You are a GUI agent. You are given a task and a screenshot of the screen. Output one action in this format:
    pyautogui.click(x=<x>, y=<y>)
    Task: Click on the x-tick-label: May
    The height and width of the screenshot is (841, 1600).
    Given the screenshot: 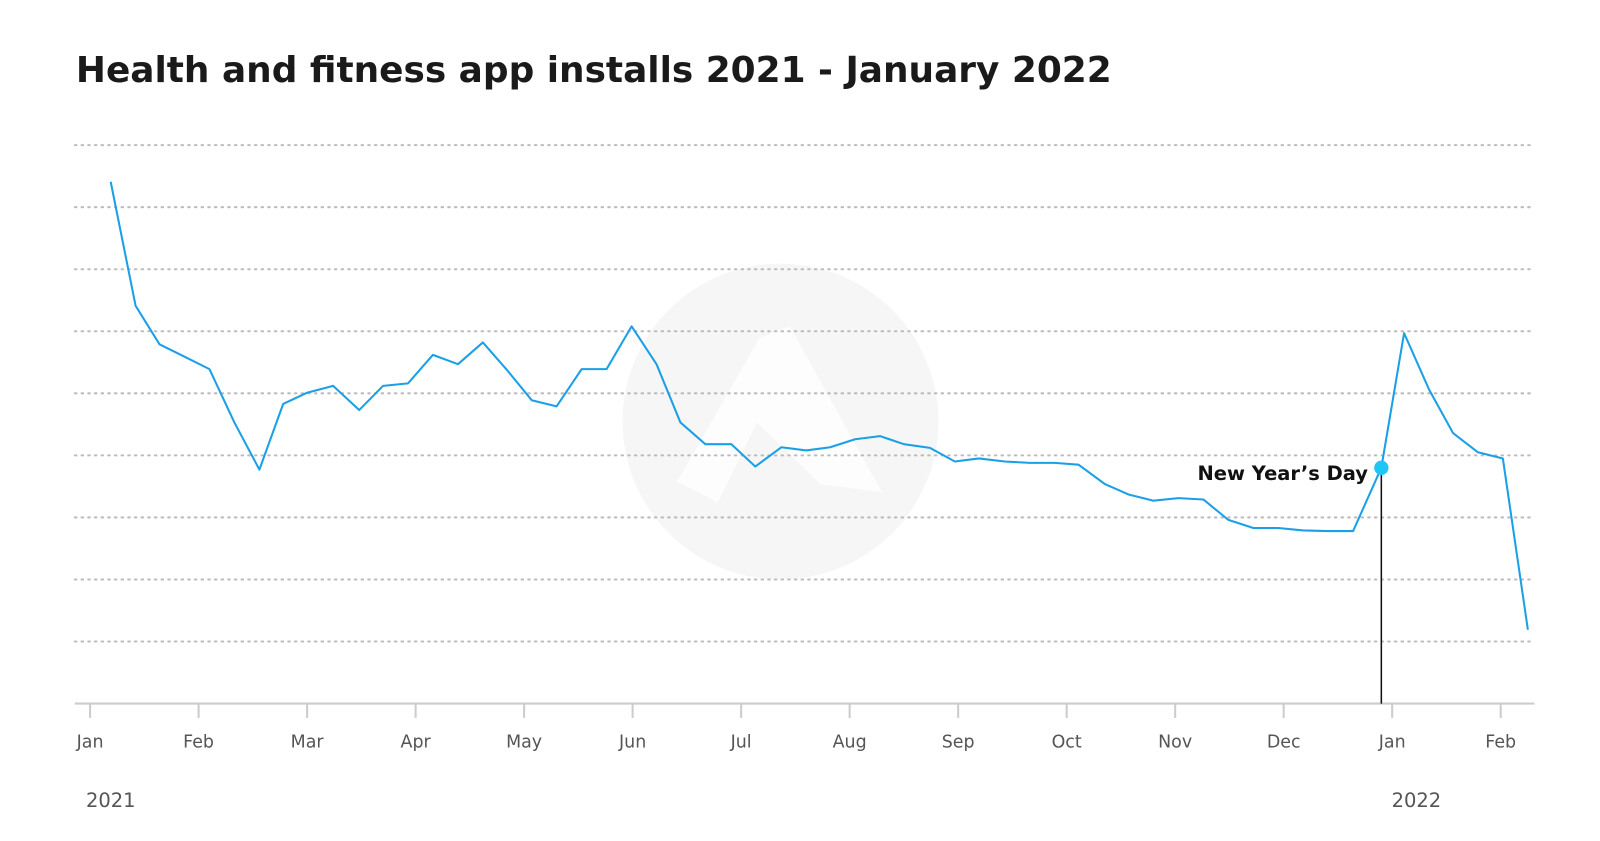 What is the action you would take?
    pyautogui.click(x=524, y=743)
    